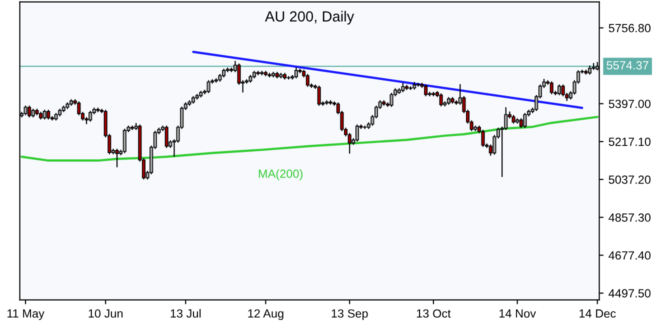 This screenshot has width=660, height=325. I want to click on annotation: MA(200), so click(280, 174).